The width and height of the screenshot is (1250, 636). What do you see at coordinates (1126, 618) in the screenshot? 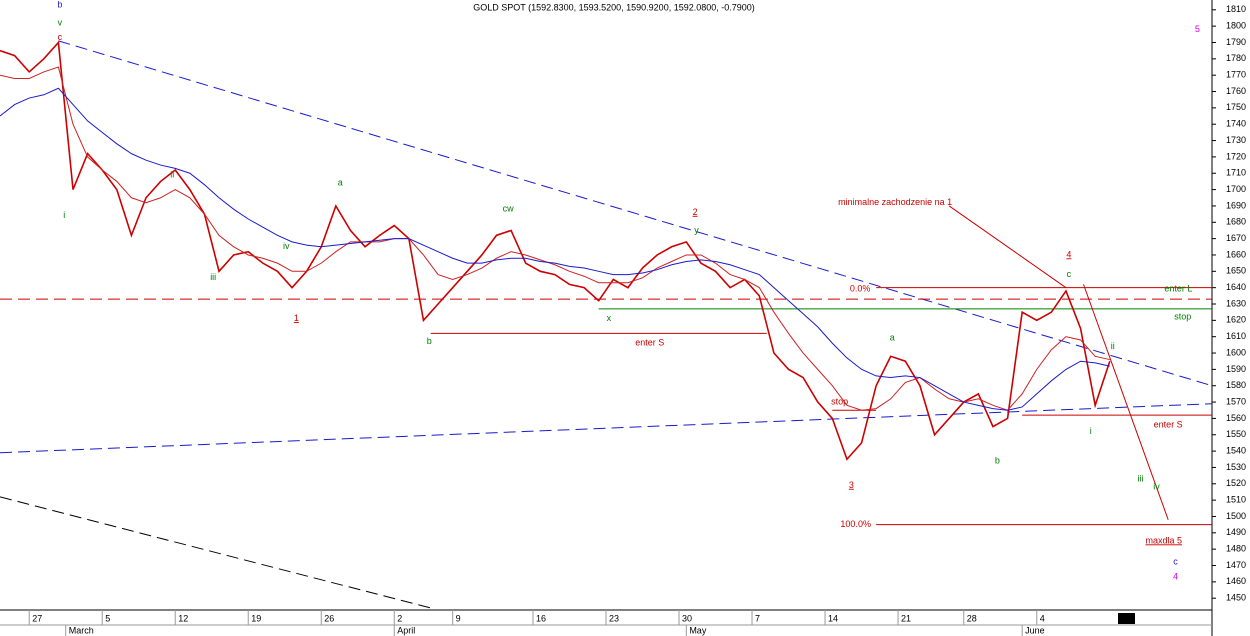
I see `end-marker` at bounding box center [1126, 618].